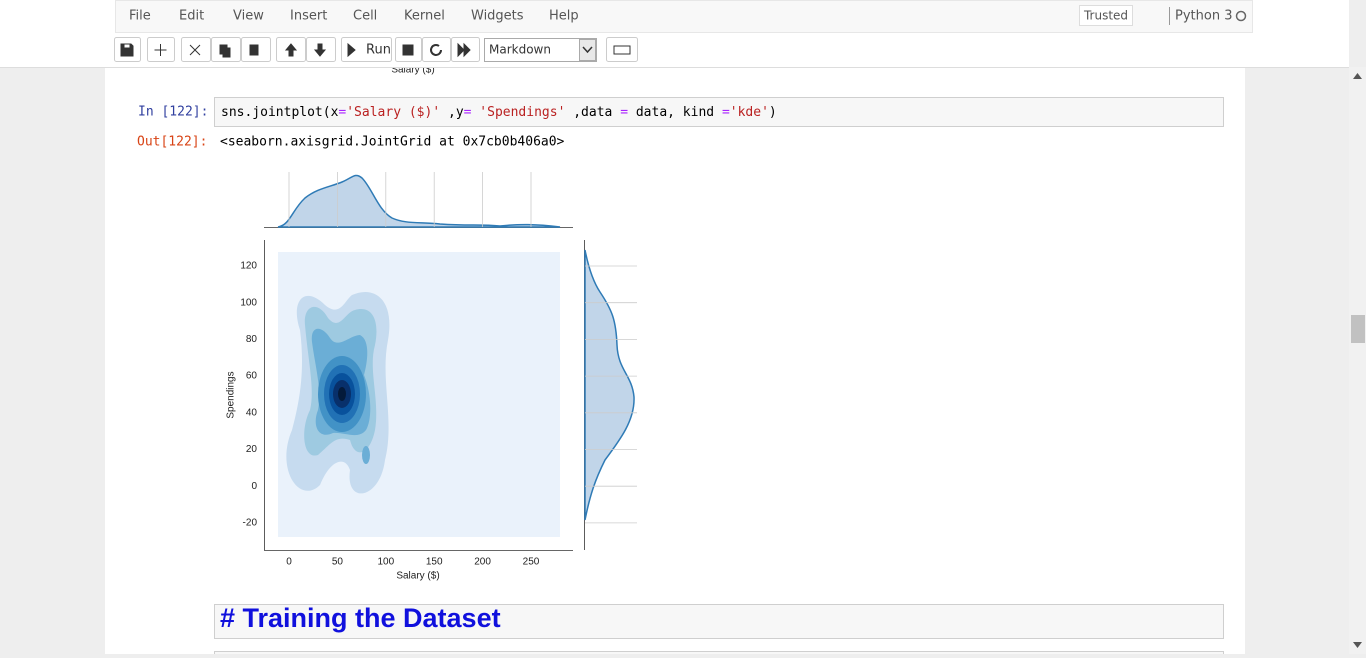 The height and width of the screenshot is (658, 1366). I want to click on keyboard-icon, so click(622, 50).